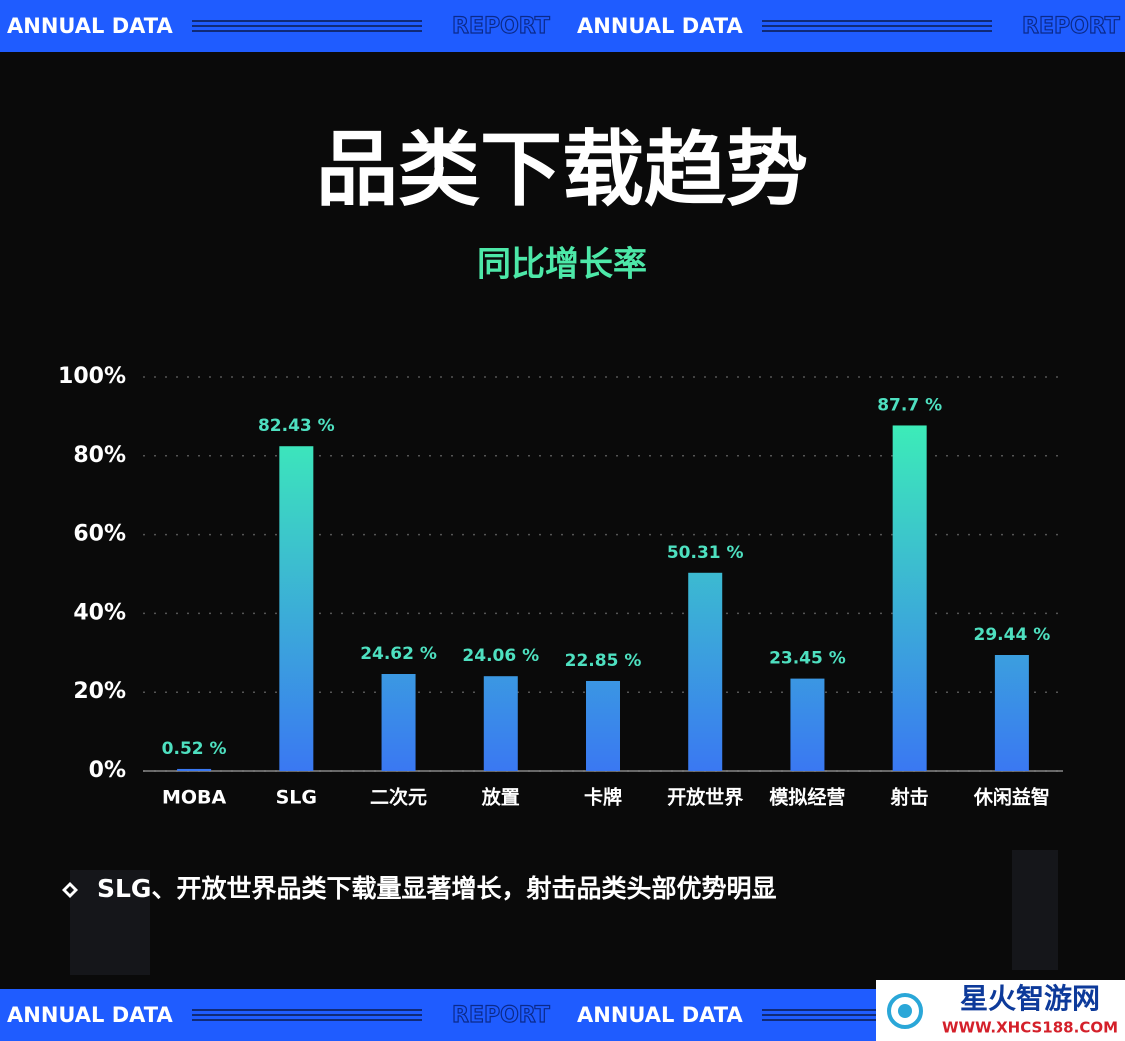 Image resolution: width=1125 pixels, height=1041 pixels. What do you see at coordinates (909, 797) in the screenshot?
I see `x-tick-label: 射击` at bounding box center [909, 797].